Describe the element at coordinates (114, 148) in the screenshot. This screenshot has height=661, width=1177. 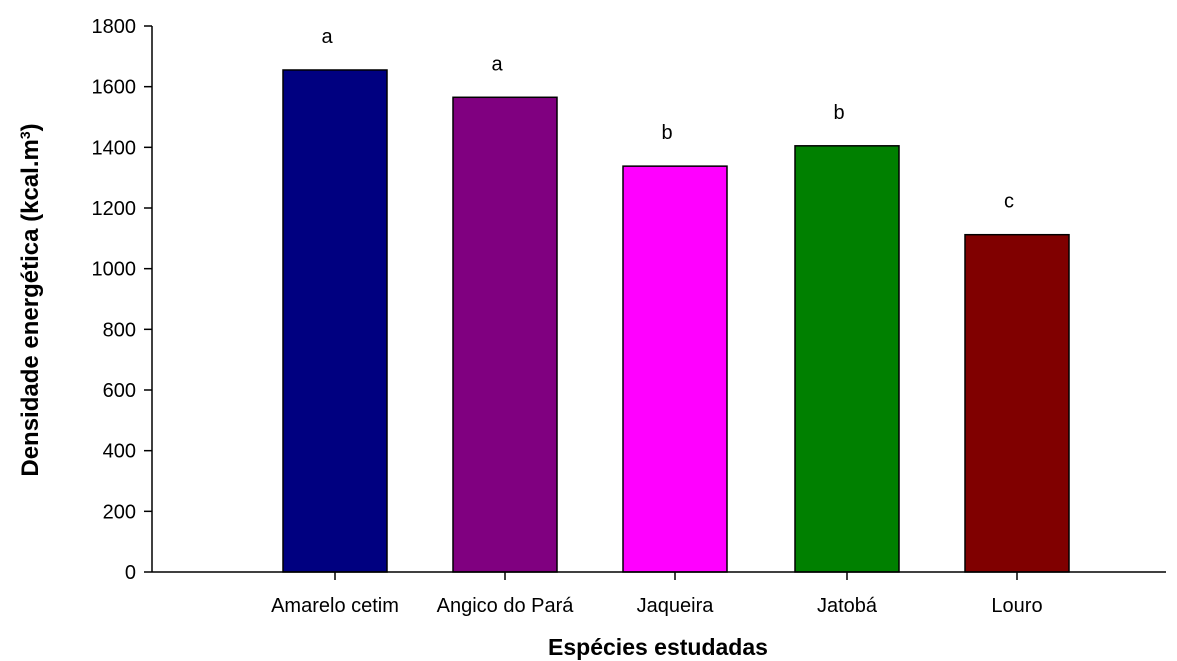
I see `y-tick-label: 1400` at that location.